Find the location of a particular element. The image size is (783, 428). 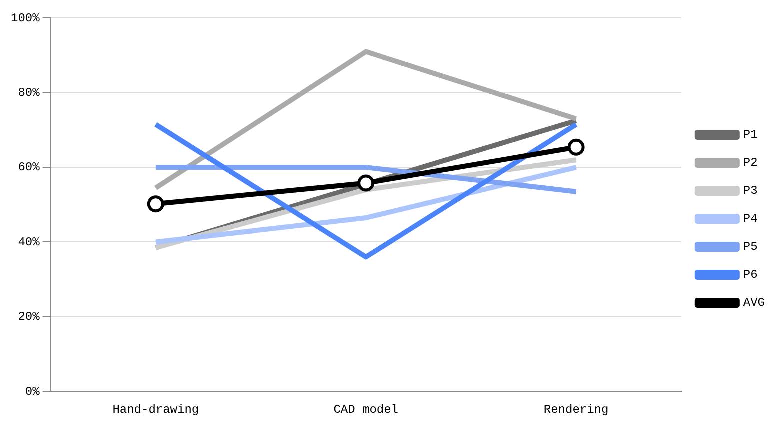

legend-label: P6 is located at coordinates (750, 275).